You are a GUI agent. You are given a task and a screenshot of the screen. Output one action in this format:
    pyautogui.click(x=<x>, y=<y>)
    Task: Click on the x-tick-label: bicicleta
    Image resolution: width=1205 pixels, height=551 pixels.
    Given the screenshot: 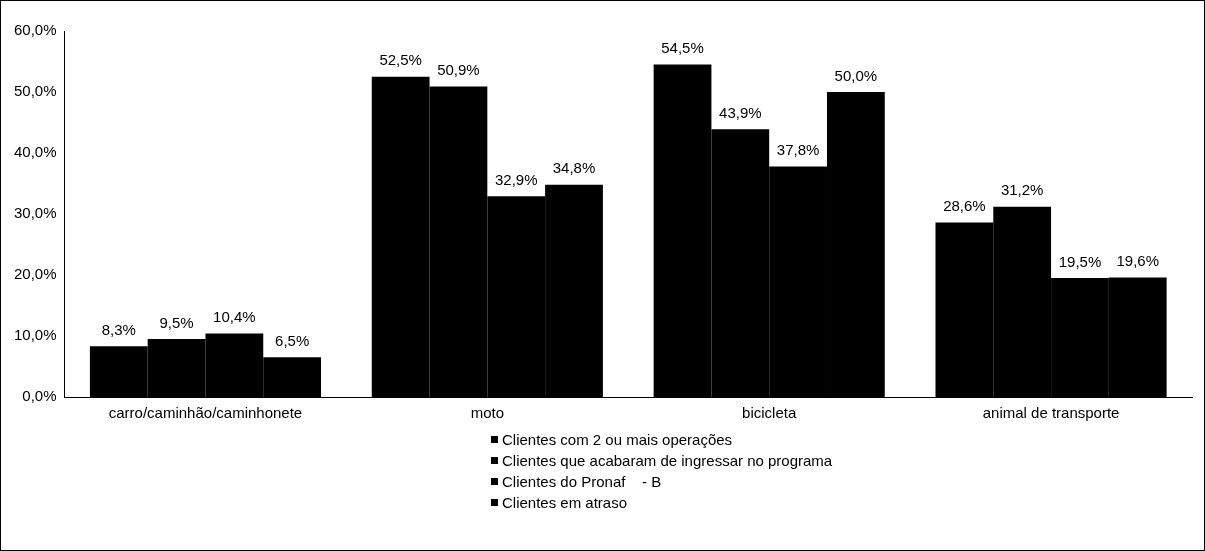 What is the action you would take?
    pyautogui.click(x=769, y=413)
    